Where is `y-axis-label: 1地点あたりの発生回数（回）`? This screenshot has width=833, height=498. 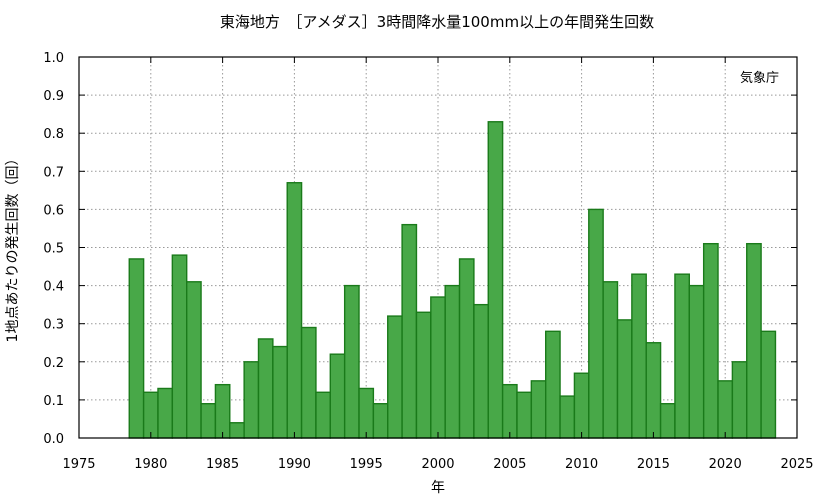
y-axis-label: 1地点あたりの発生回数（回） is located at coordinates (13, 247).